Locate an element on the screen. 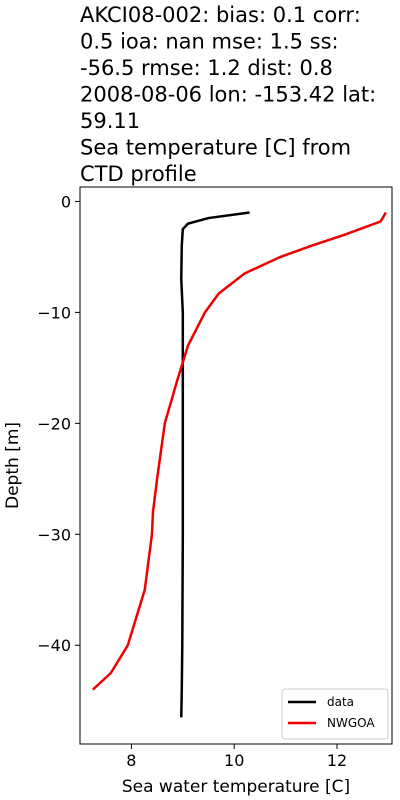  y-tick-label: 0 is located at coordinates (66, 201).